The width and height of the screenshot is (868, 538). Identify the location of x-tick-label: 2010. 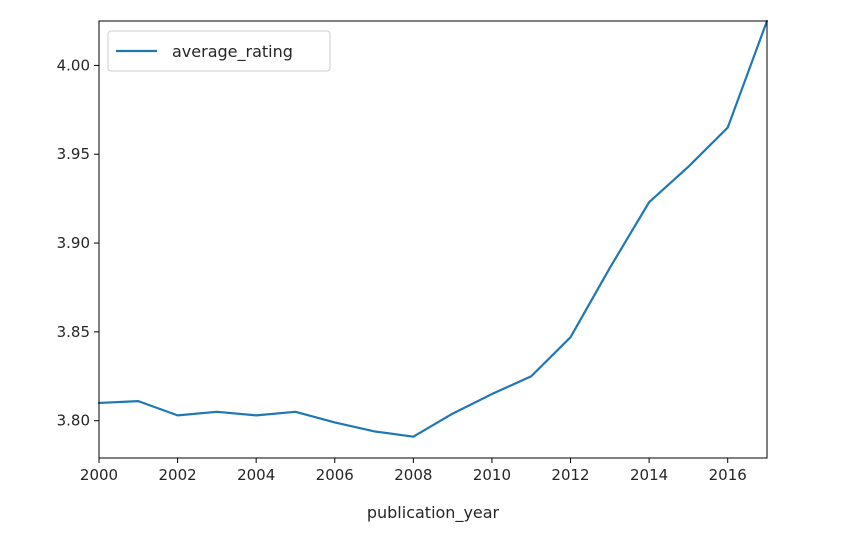
(492, 475).